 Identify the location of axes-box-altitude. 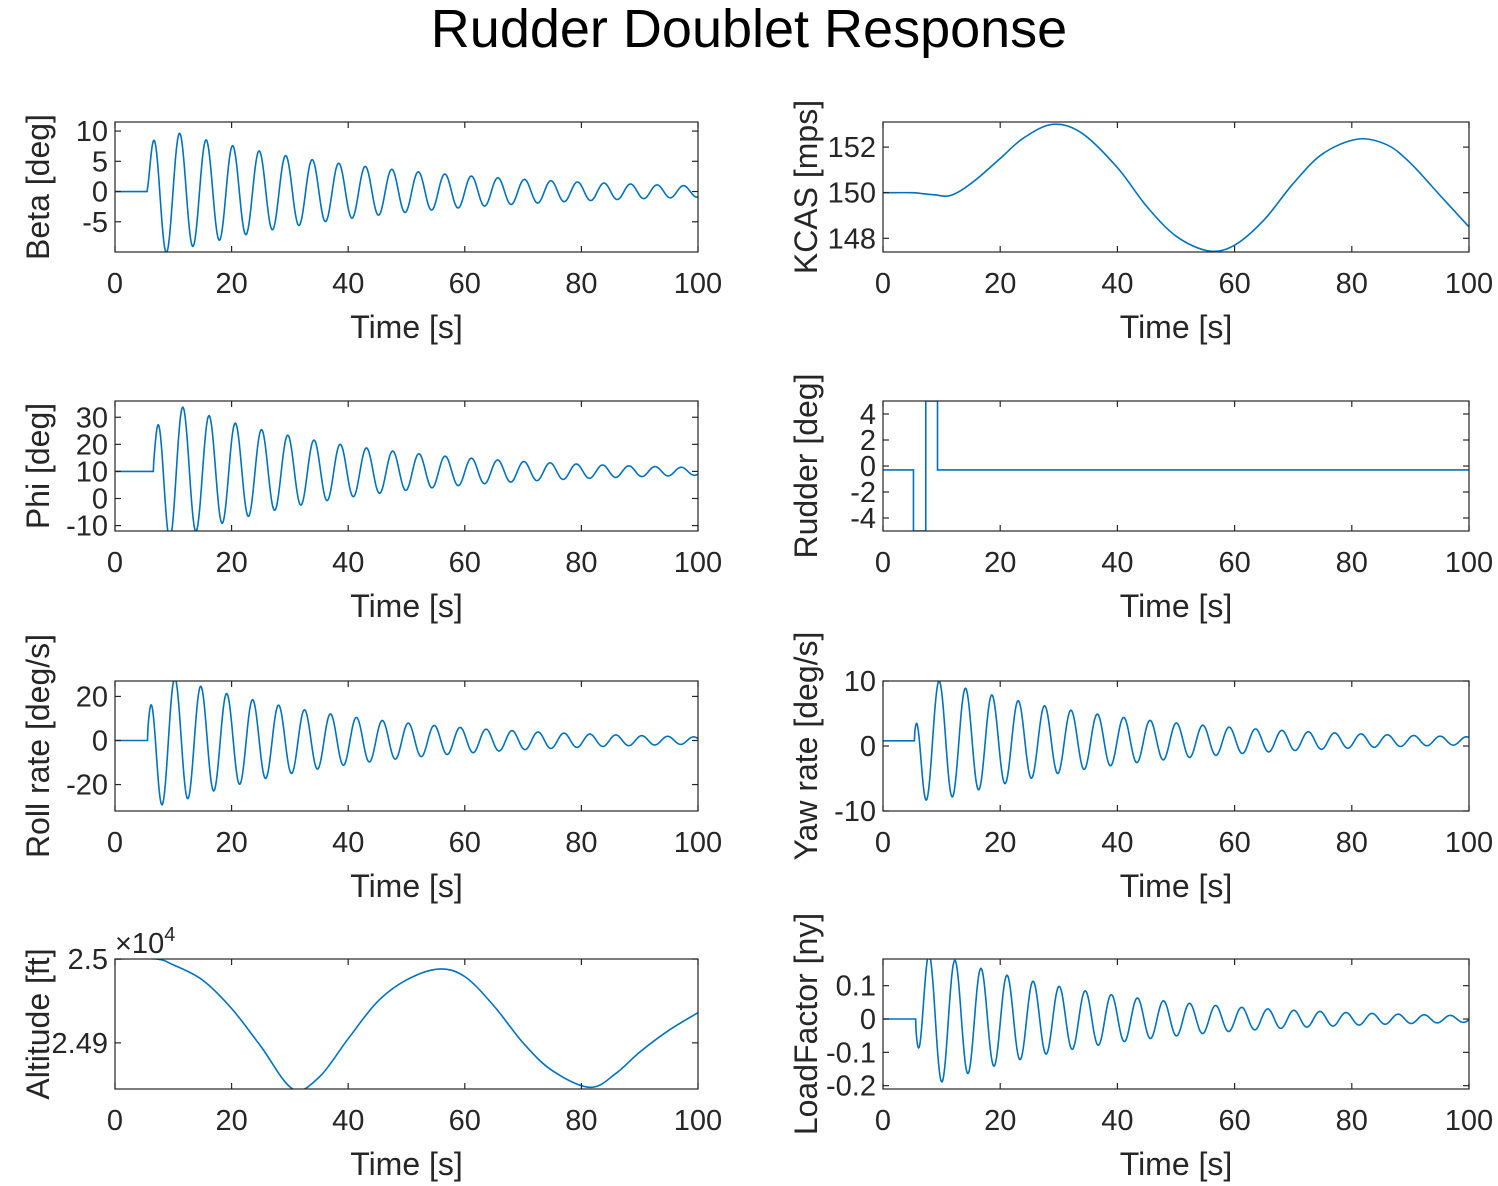
(406, 1024).